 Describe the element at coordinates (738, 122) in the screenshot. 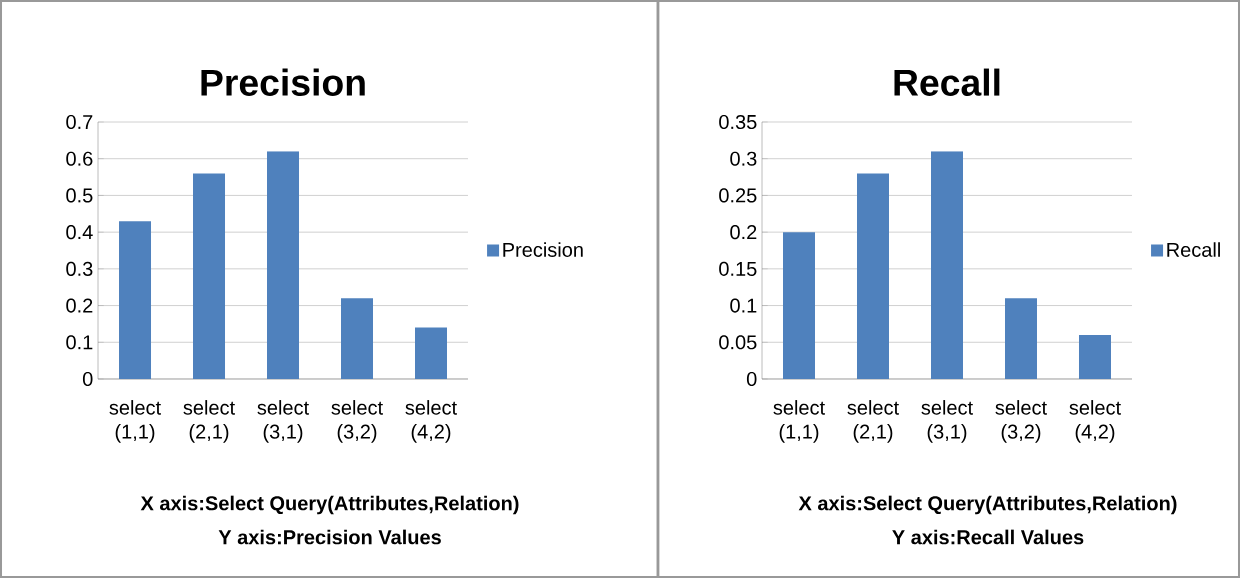

I see `y-tick-label: 0.35` at that location.